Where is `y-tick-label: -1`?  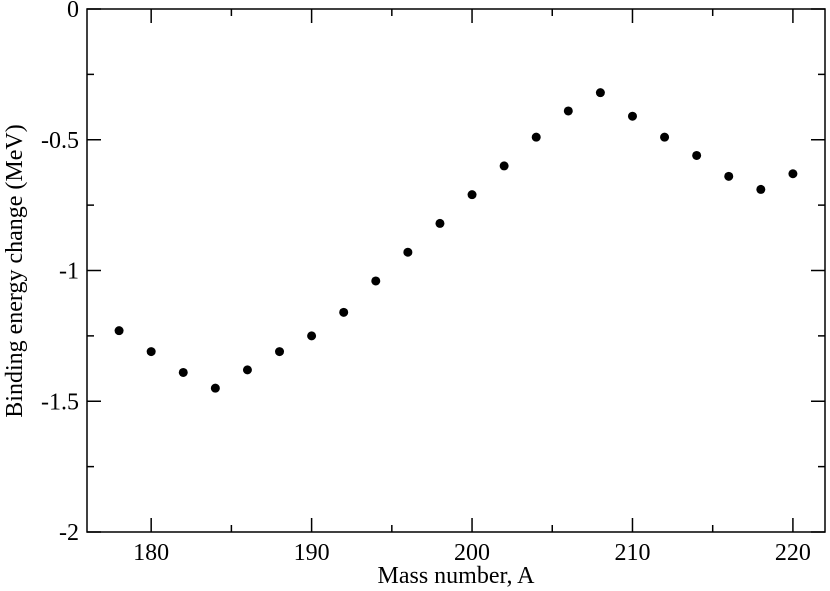
y-tick-label: -1 is located at coordinates (69, 272).